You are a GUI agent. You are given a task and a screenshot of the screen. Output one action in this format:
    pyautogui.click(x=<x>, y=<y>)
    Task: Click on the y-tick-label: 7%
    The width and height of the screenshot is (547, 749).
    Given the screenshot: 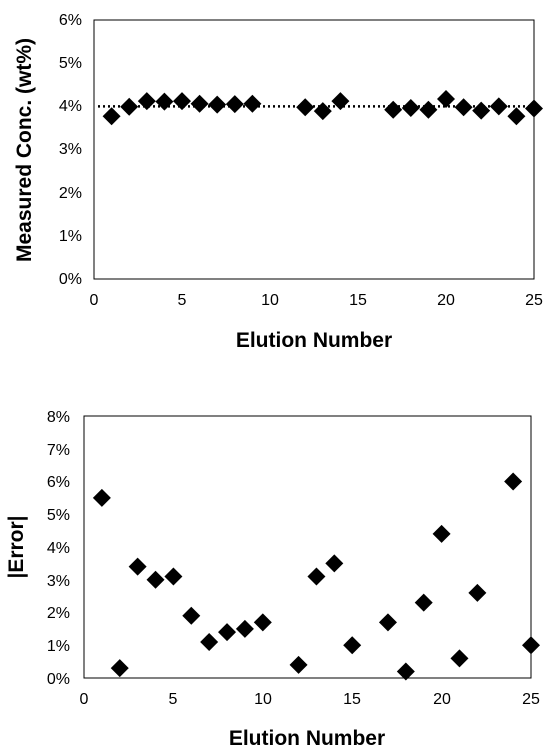 What is the action you would take?
    pyautogui.click(x=58, y=450)
    